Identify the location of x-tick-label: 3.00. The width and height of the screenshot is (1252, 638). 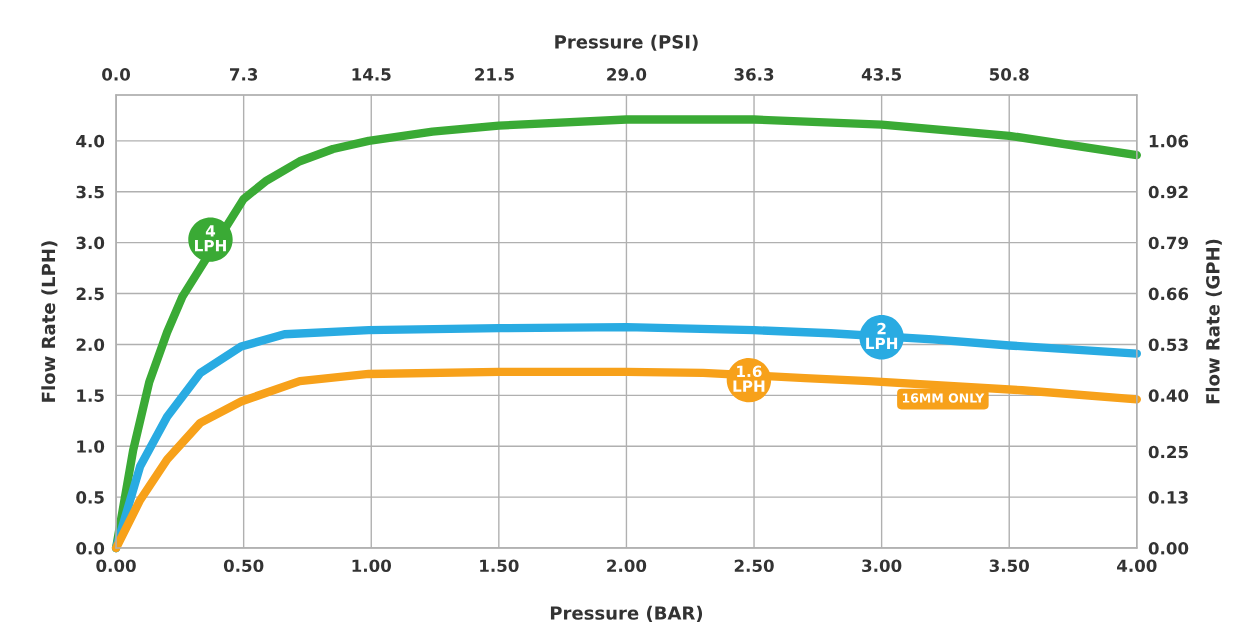
(882, 566).